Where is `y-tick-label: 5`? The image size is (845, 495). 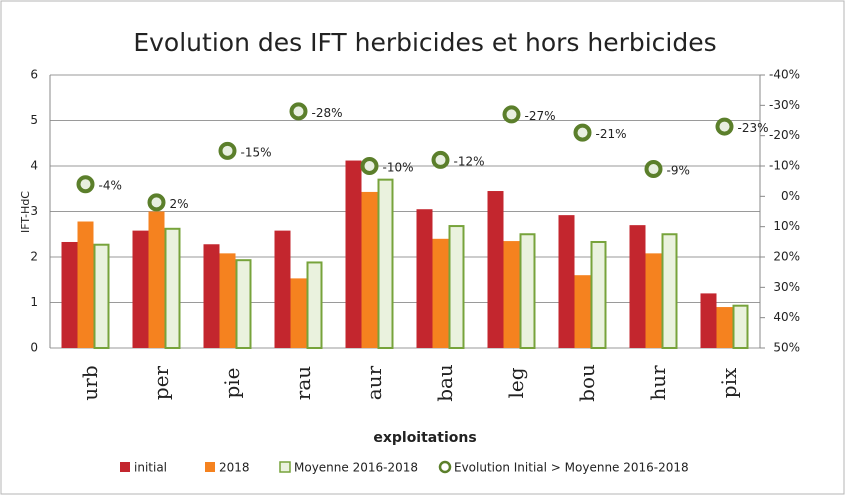
y-tick-label: 5 is located at coordinates (34, 120).